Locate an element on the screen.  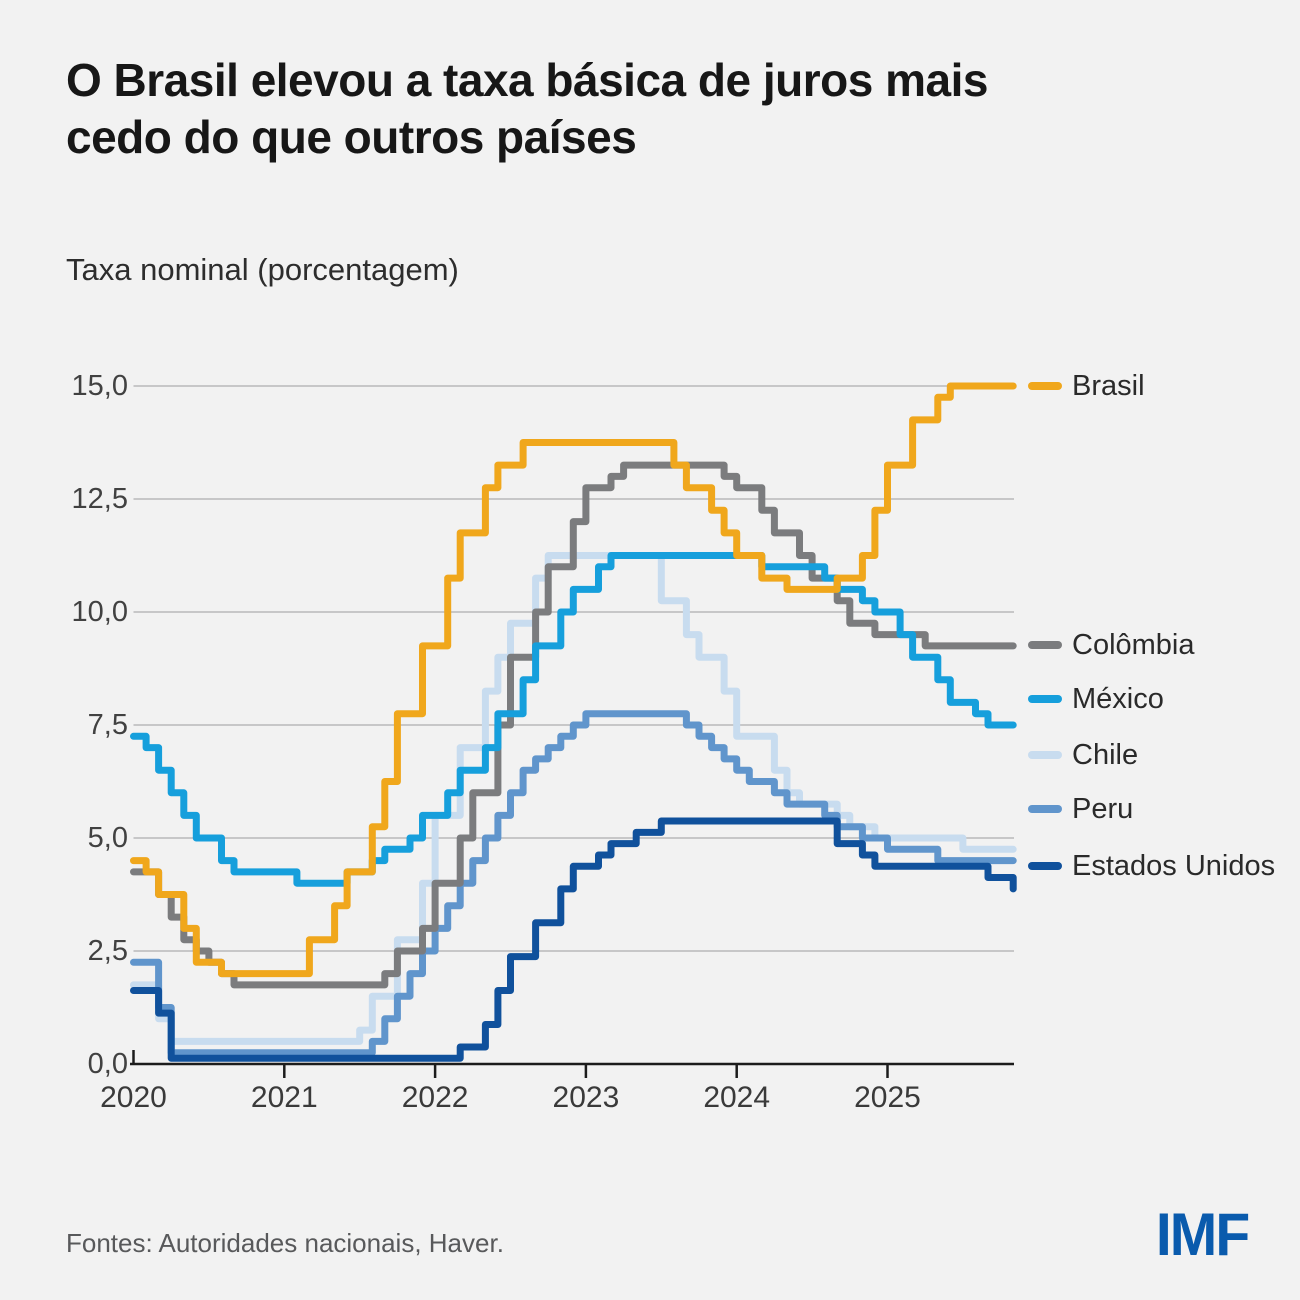
legend-label-colombia: Colômbia is located at coordinates (1133, 645).